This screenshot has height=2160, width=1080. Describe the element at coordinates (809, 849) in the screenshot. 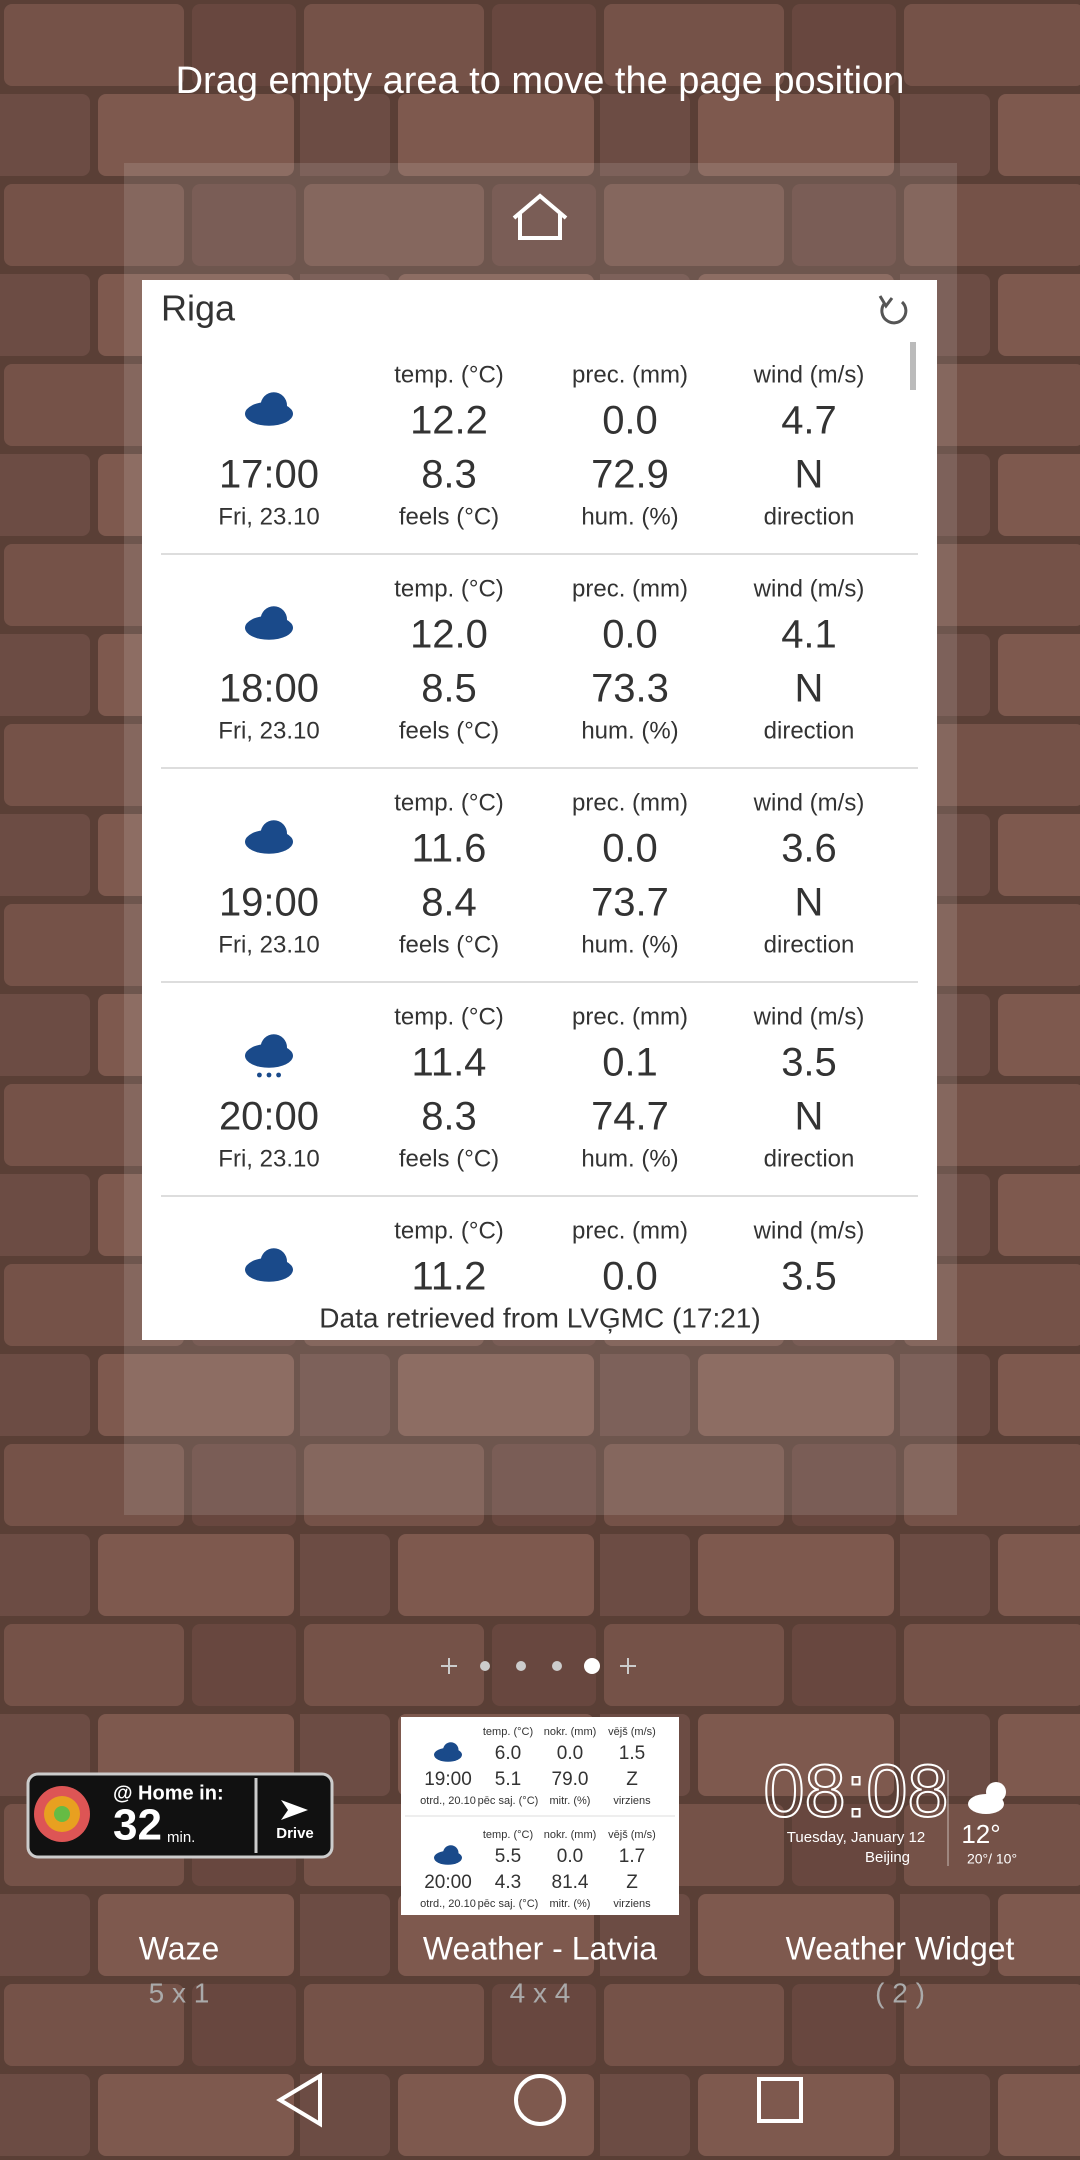

I see `wind: 3.6` at that location.